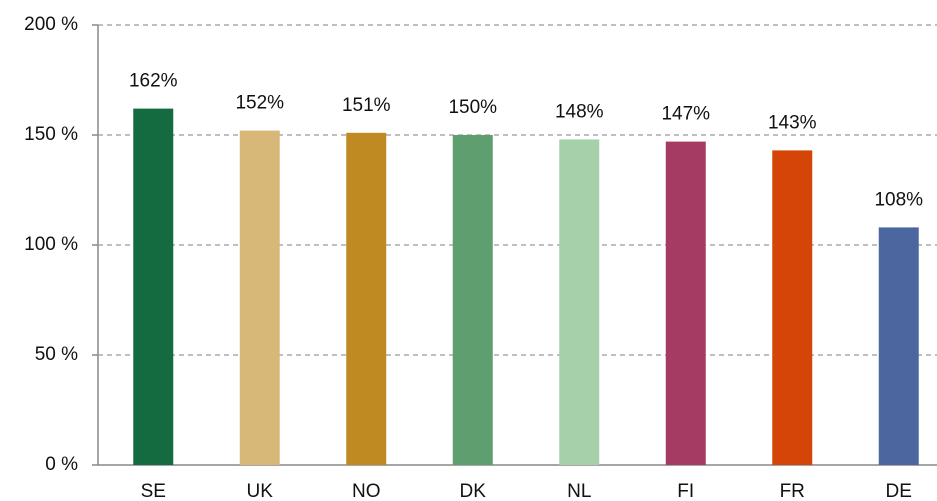 Image resolution: width=937 pixels, height=501 pixels. Describe the element at coordinates (51, 134) in the screenshot. I see `y-tick-label: 150 %` at that location.